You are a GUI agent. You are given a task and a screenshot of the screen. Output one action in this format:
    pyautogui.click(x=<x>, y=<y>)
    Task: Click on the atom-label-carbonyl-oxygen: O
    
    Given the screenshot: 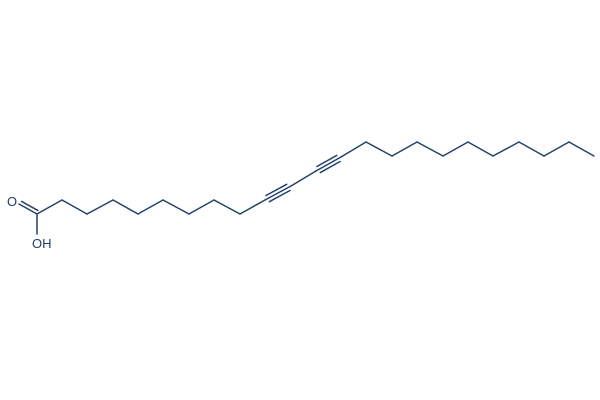 What is the action you would take?
    pyautogui.click(x=12, y=201)
    